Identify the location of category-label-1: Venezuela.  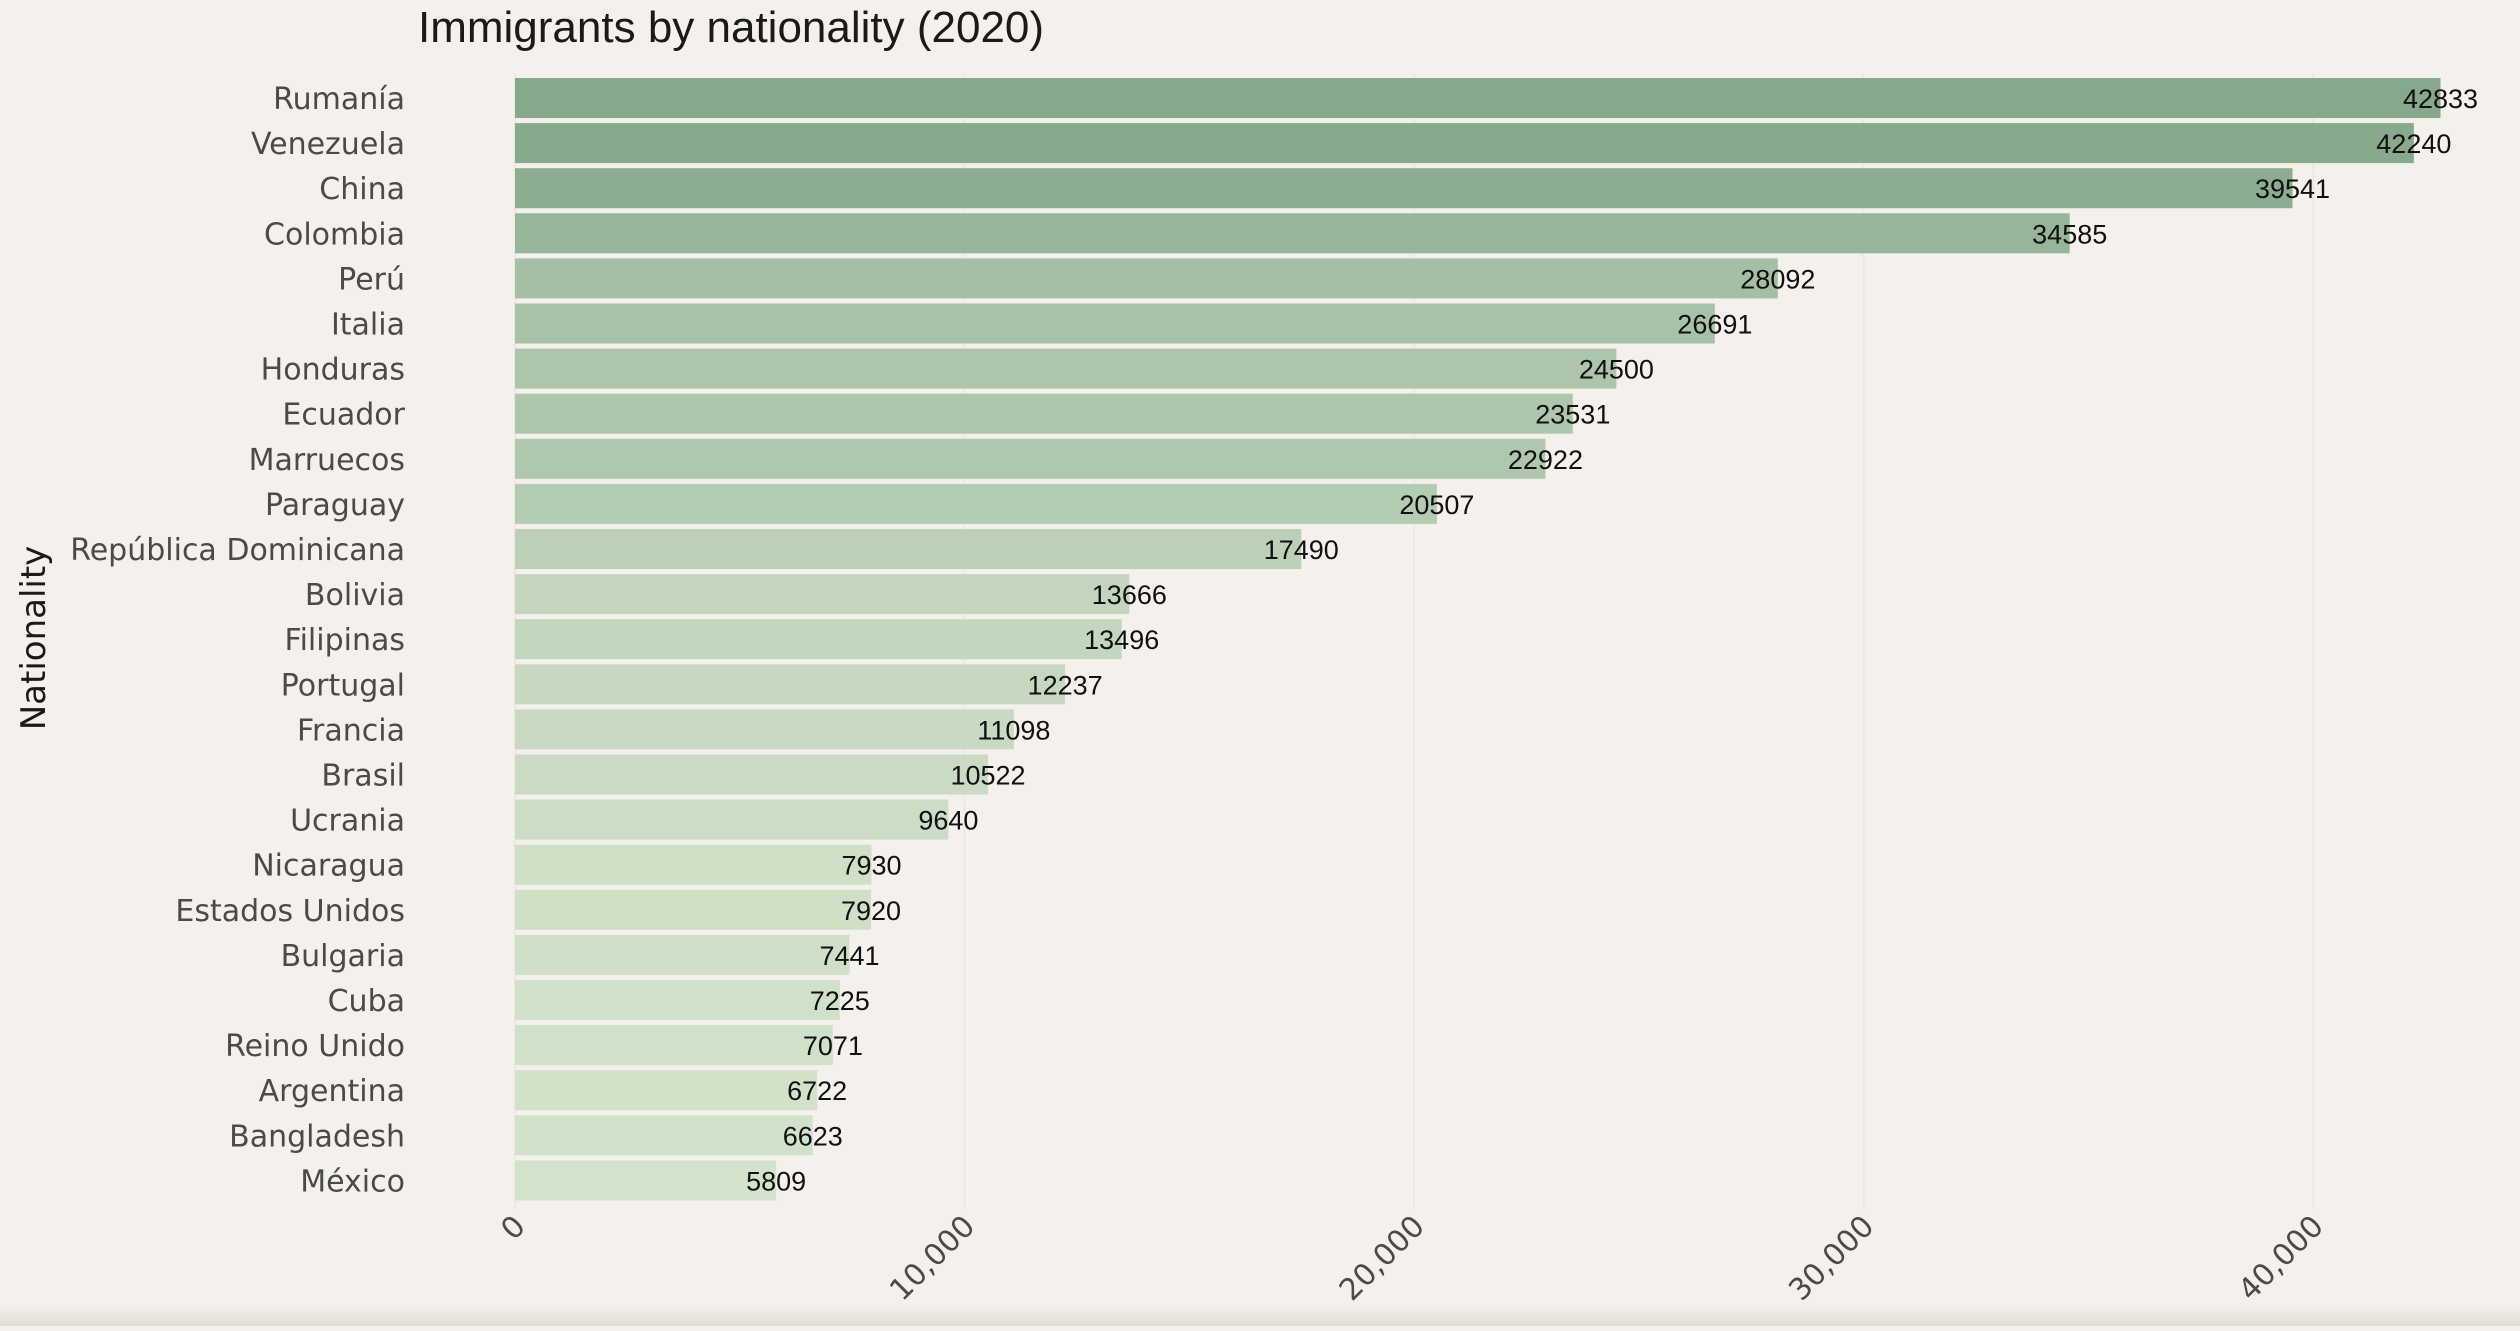
(328, 144).